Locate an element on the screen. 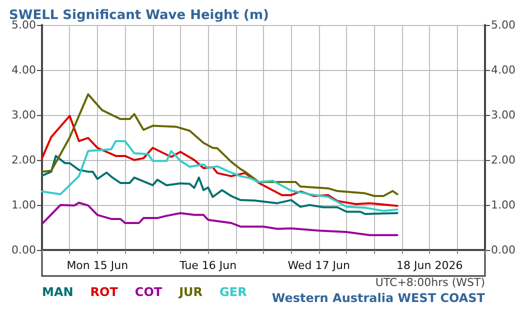 This screenshot has height=315, width=521. y2-tick-label: 4.00 is located at coordinates (503, 70).